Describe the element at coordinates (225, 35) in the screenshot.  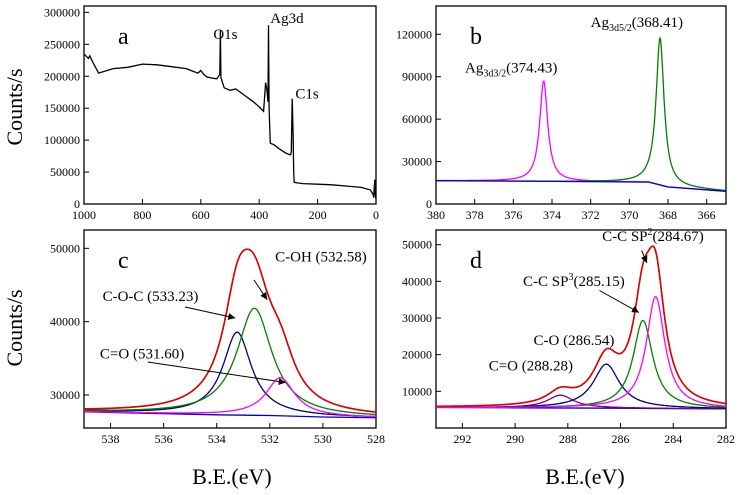
I see `peak-annotation: O1s` at that location.